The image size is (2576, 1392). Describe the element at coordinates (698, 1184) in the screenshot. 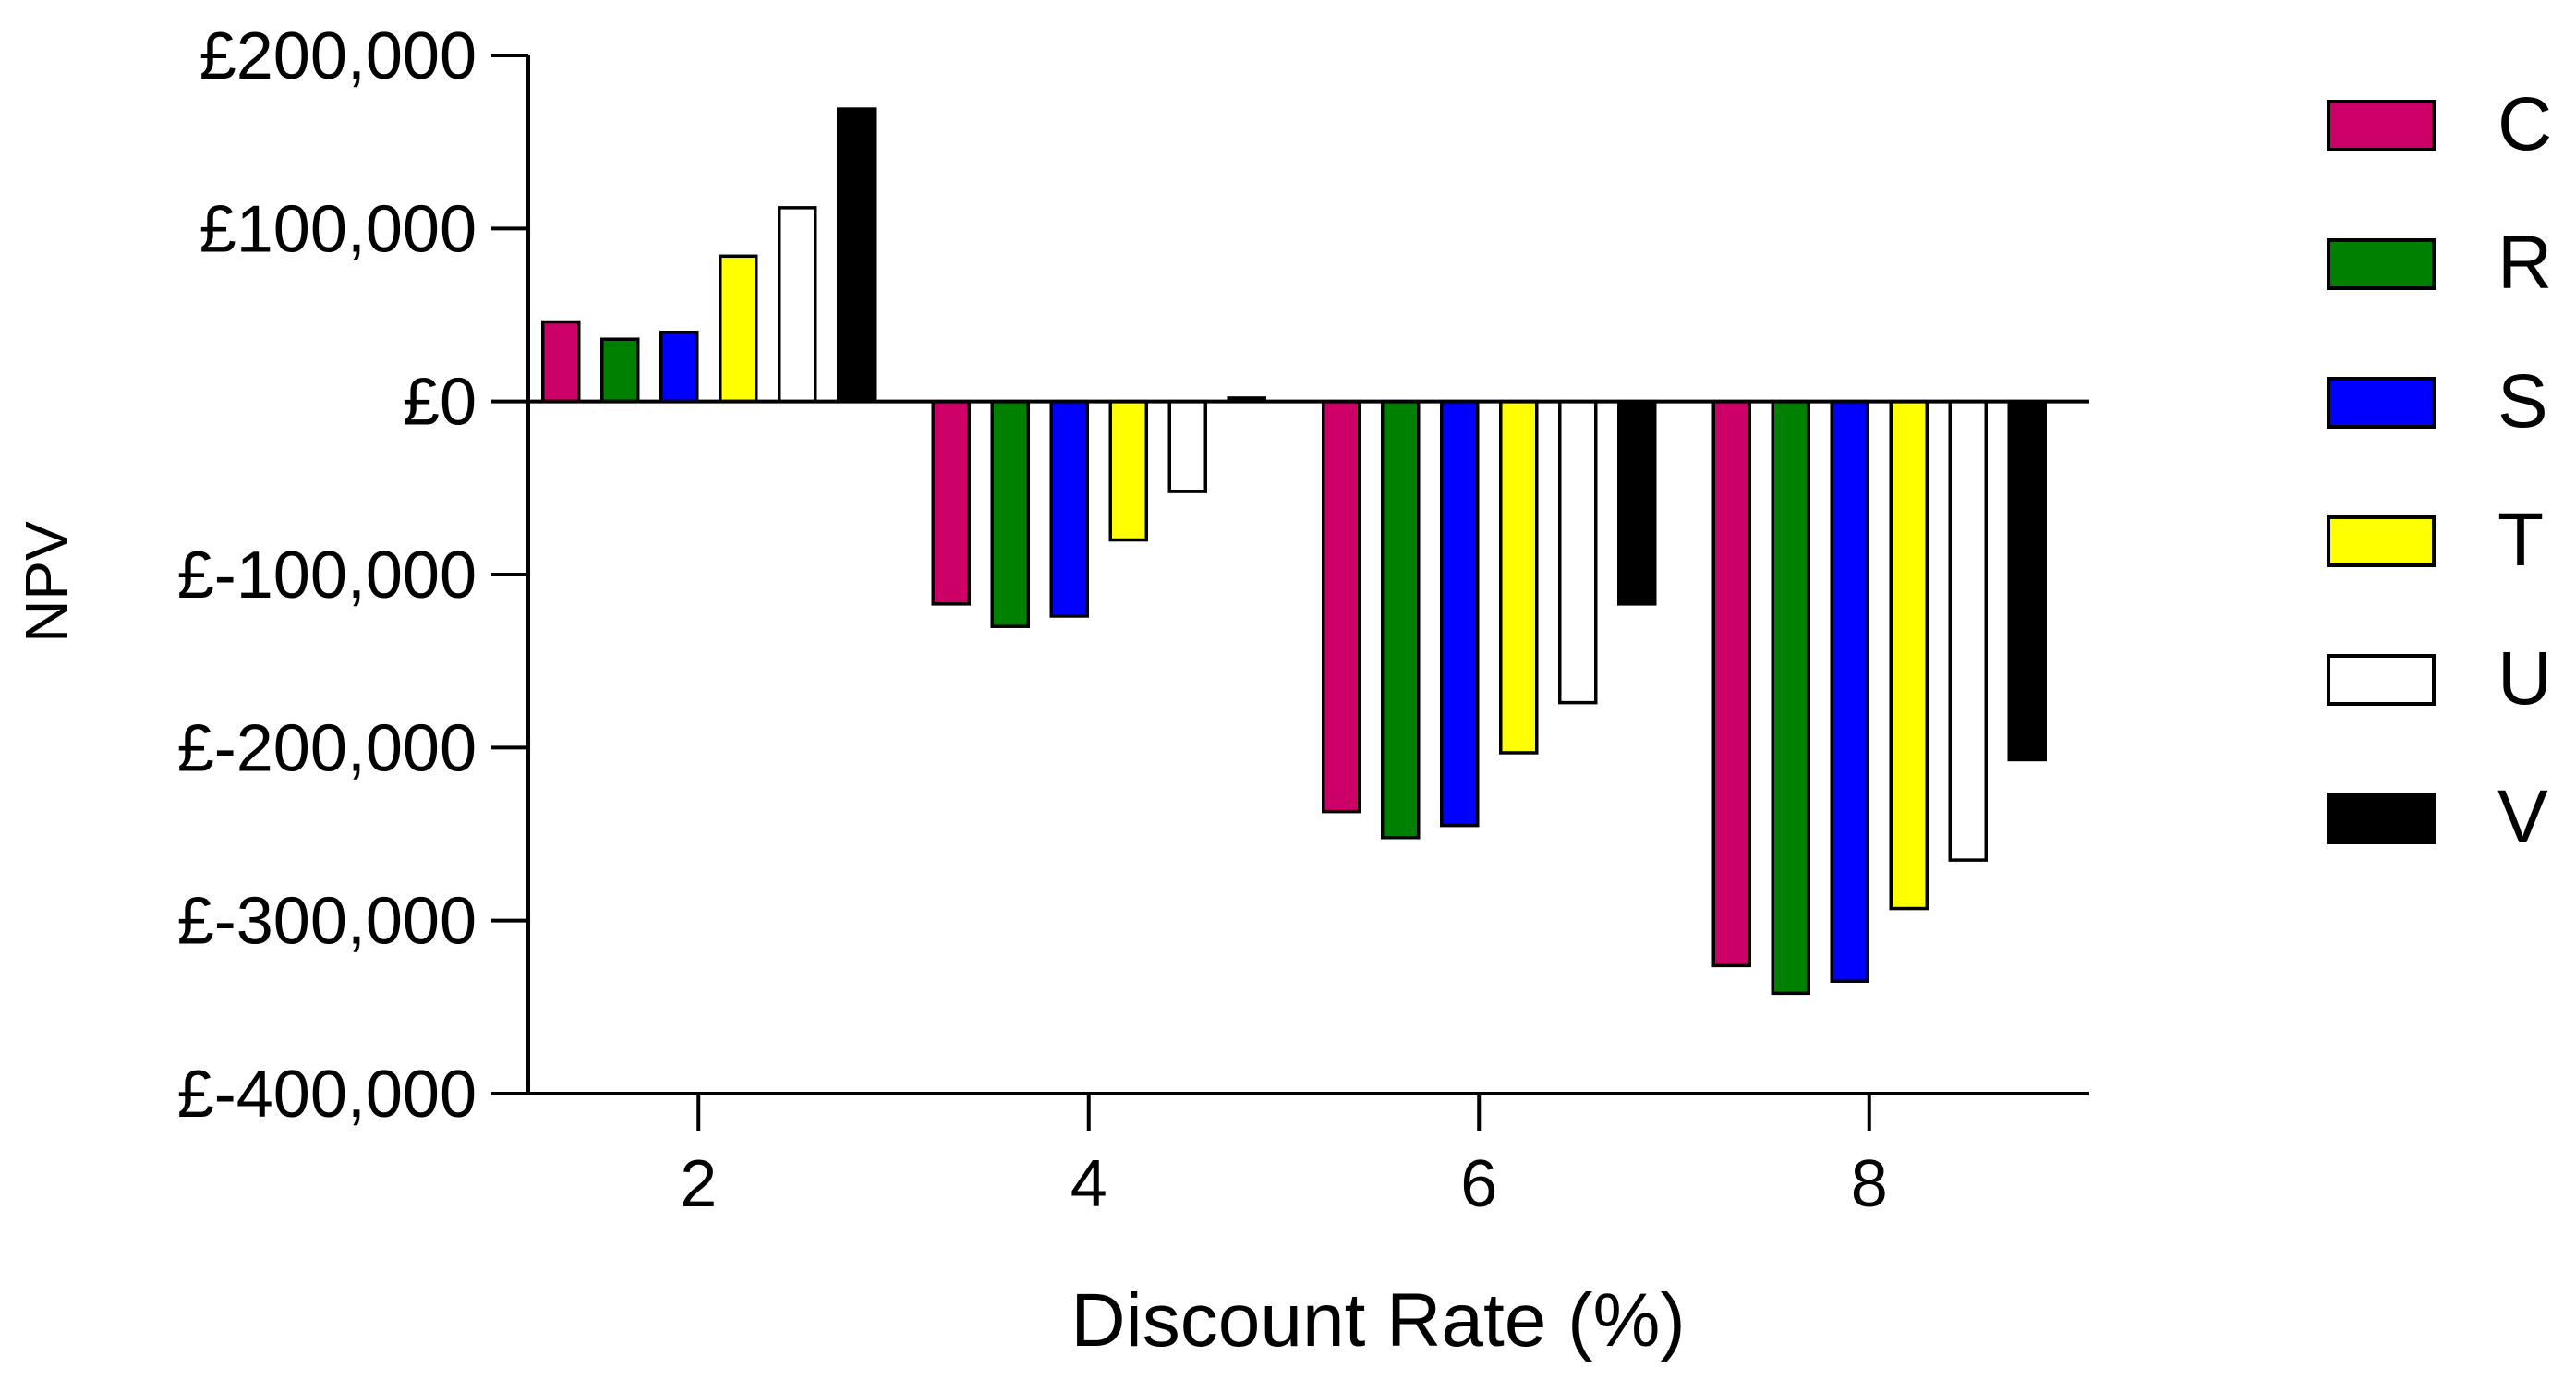

I see `x-tick-label: 2` at that location.